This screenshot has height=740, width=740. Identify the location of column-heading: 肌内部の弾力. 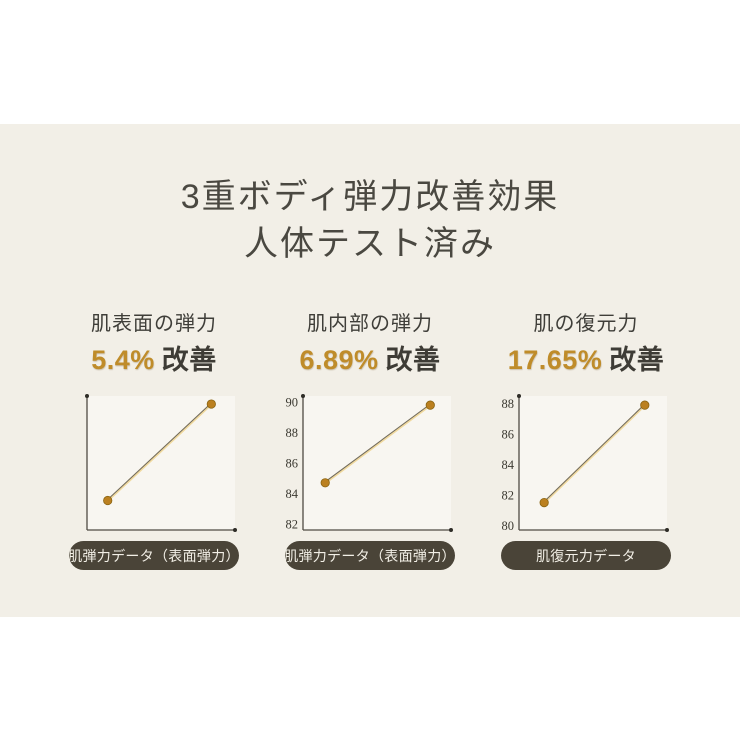
(370, 324).